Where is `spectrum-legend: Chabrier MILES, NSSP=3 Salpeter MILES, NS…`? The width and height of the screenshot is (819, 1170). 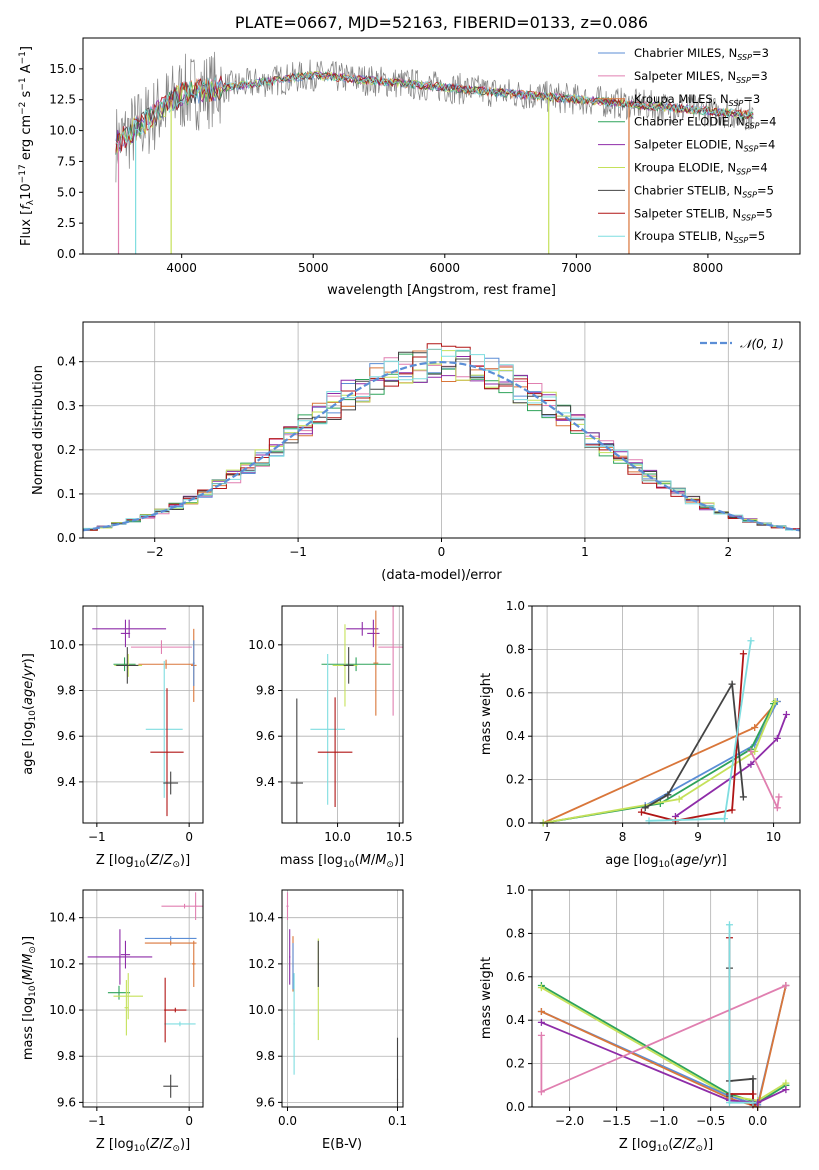 spectrum-legend: Chabrier MILES, NSSP=3 Salpeter MILES, NS… is located at coordinates (687, 145).